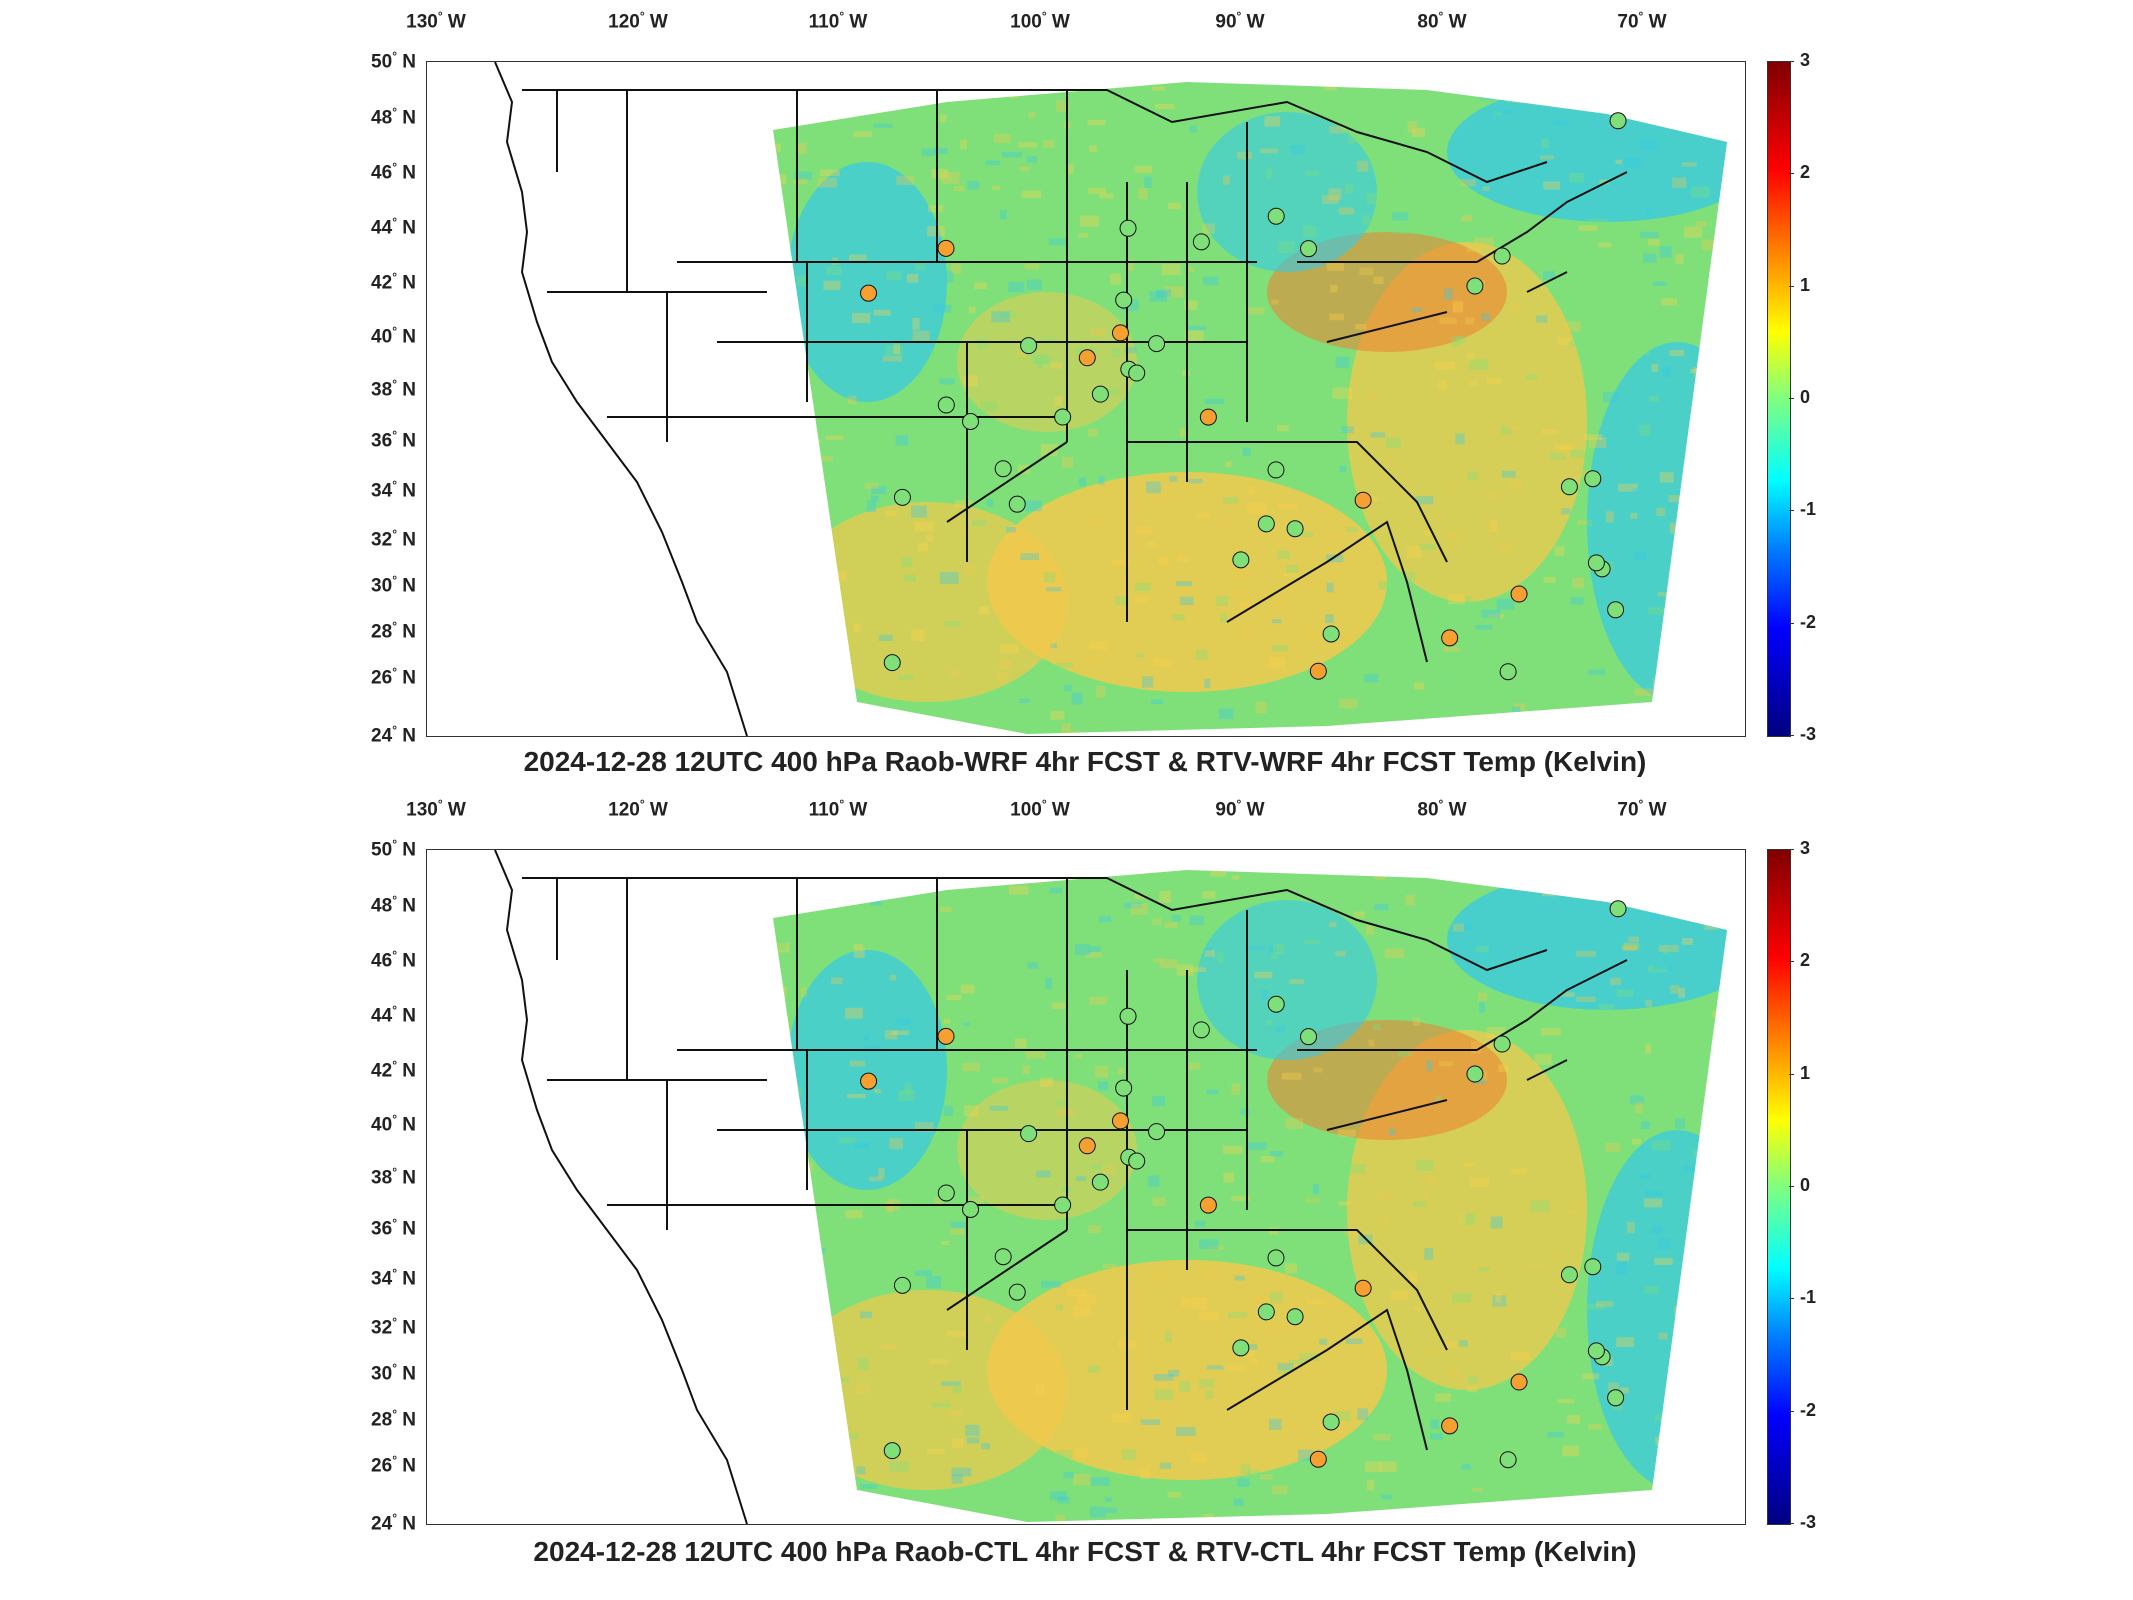  What do you see at coordinates (382, 1229) in the screenshot?
I see `tick-number: 36` at bounding box center [382, 1229].